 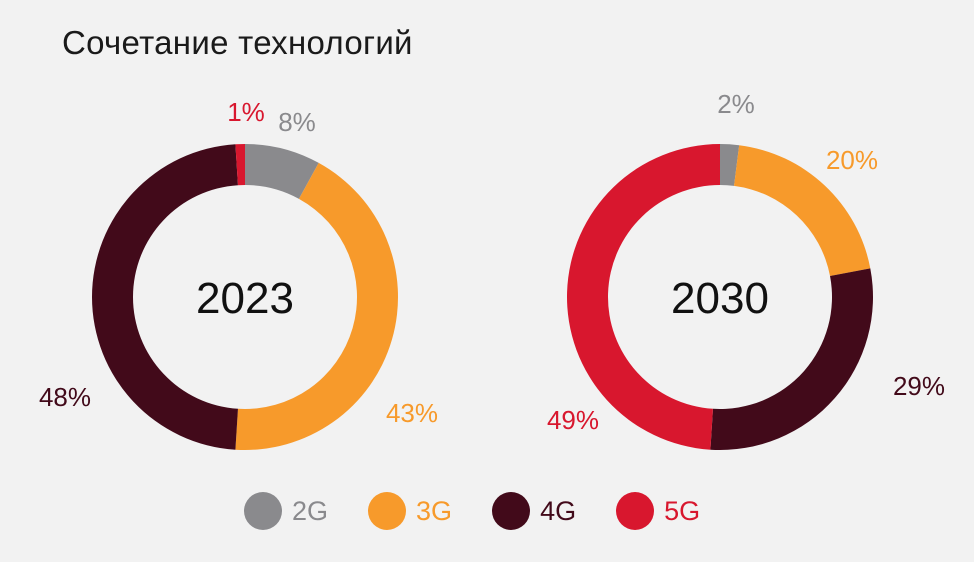 What do you see at coordinates (412, 413) in the screenshot?
I see `slice-label-2023-3g: 43%` at bounding box center [412, 413].